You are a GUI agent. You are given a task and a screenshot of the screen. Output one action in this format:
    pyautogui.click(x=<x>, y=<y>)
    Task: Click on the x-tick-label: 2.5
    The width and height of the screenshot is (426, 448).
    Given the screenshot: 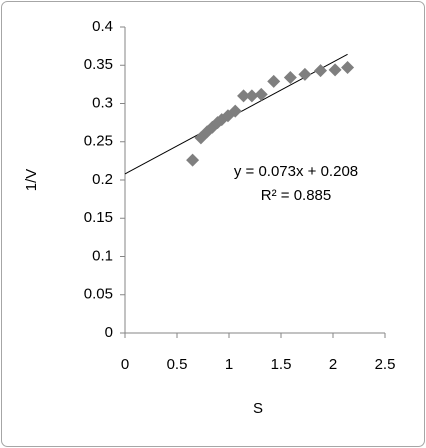 What is the action you would take?
    pyautogui.click(x=385, y=364)
    